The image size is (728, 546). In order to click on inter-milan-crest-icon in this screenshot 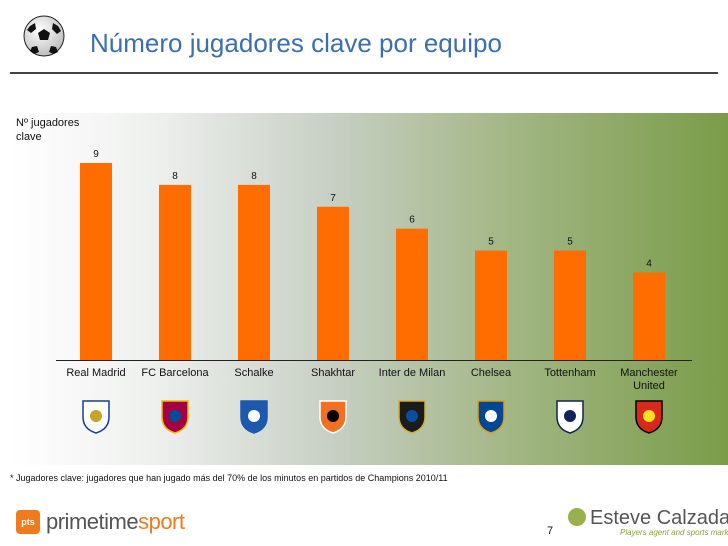, I will do `click(412, 417)`.